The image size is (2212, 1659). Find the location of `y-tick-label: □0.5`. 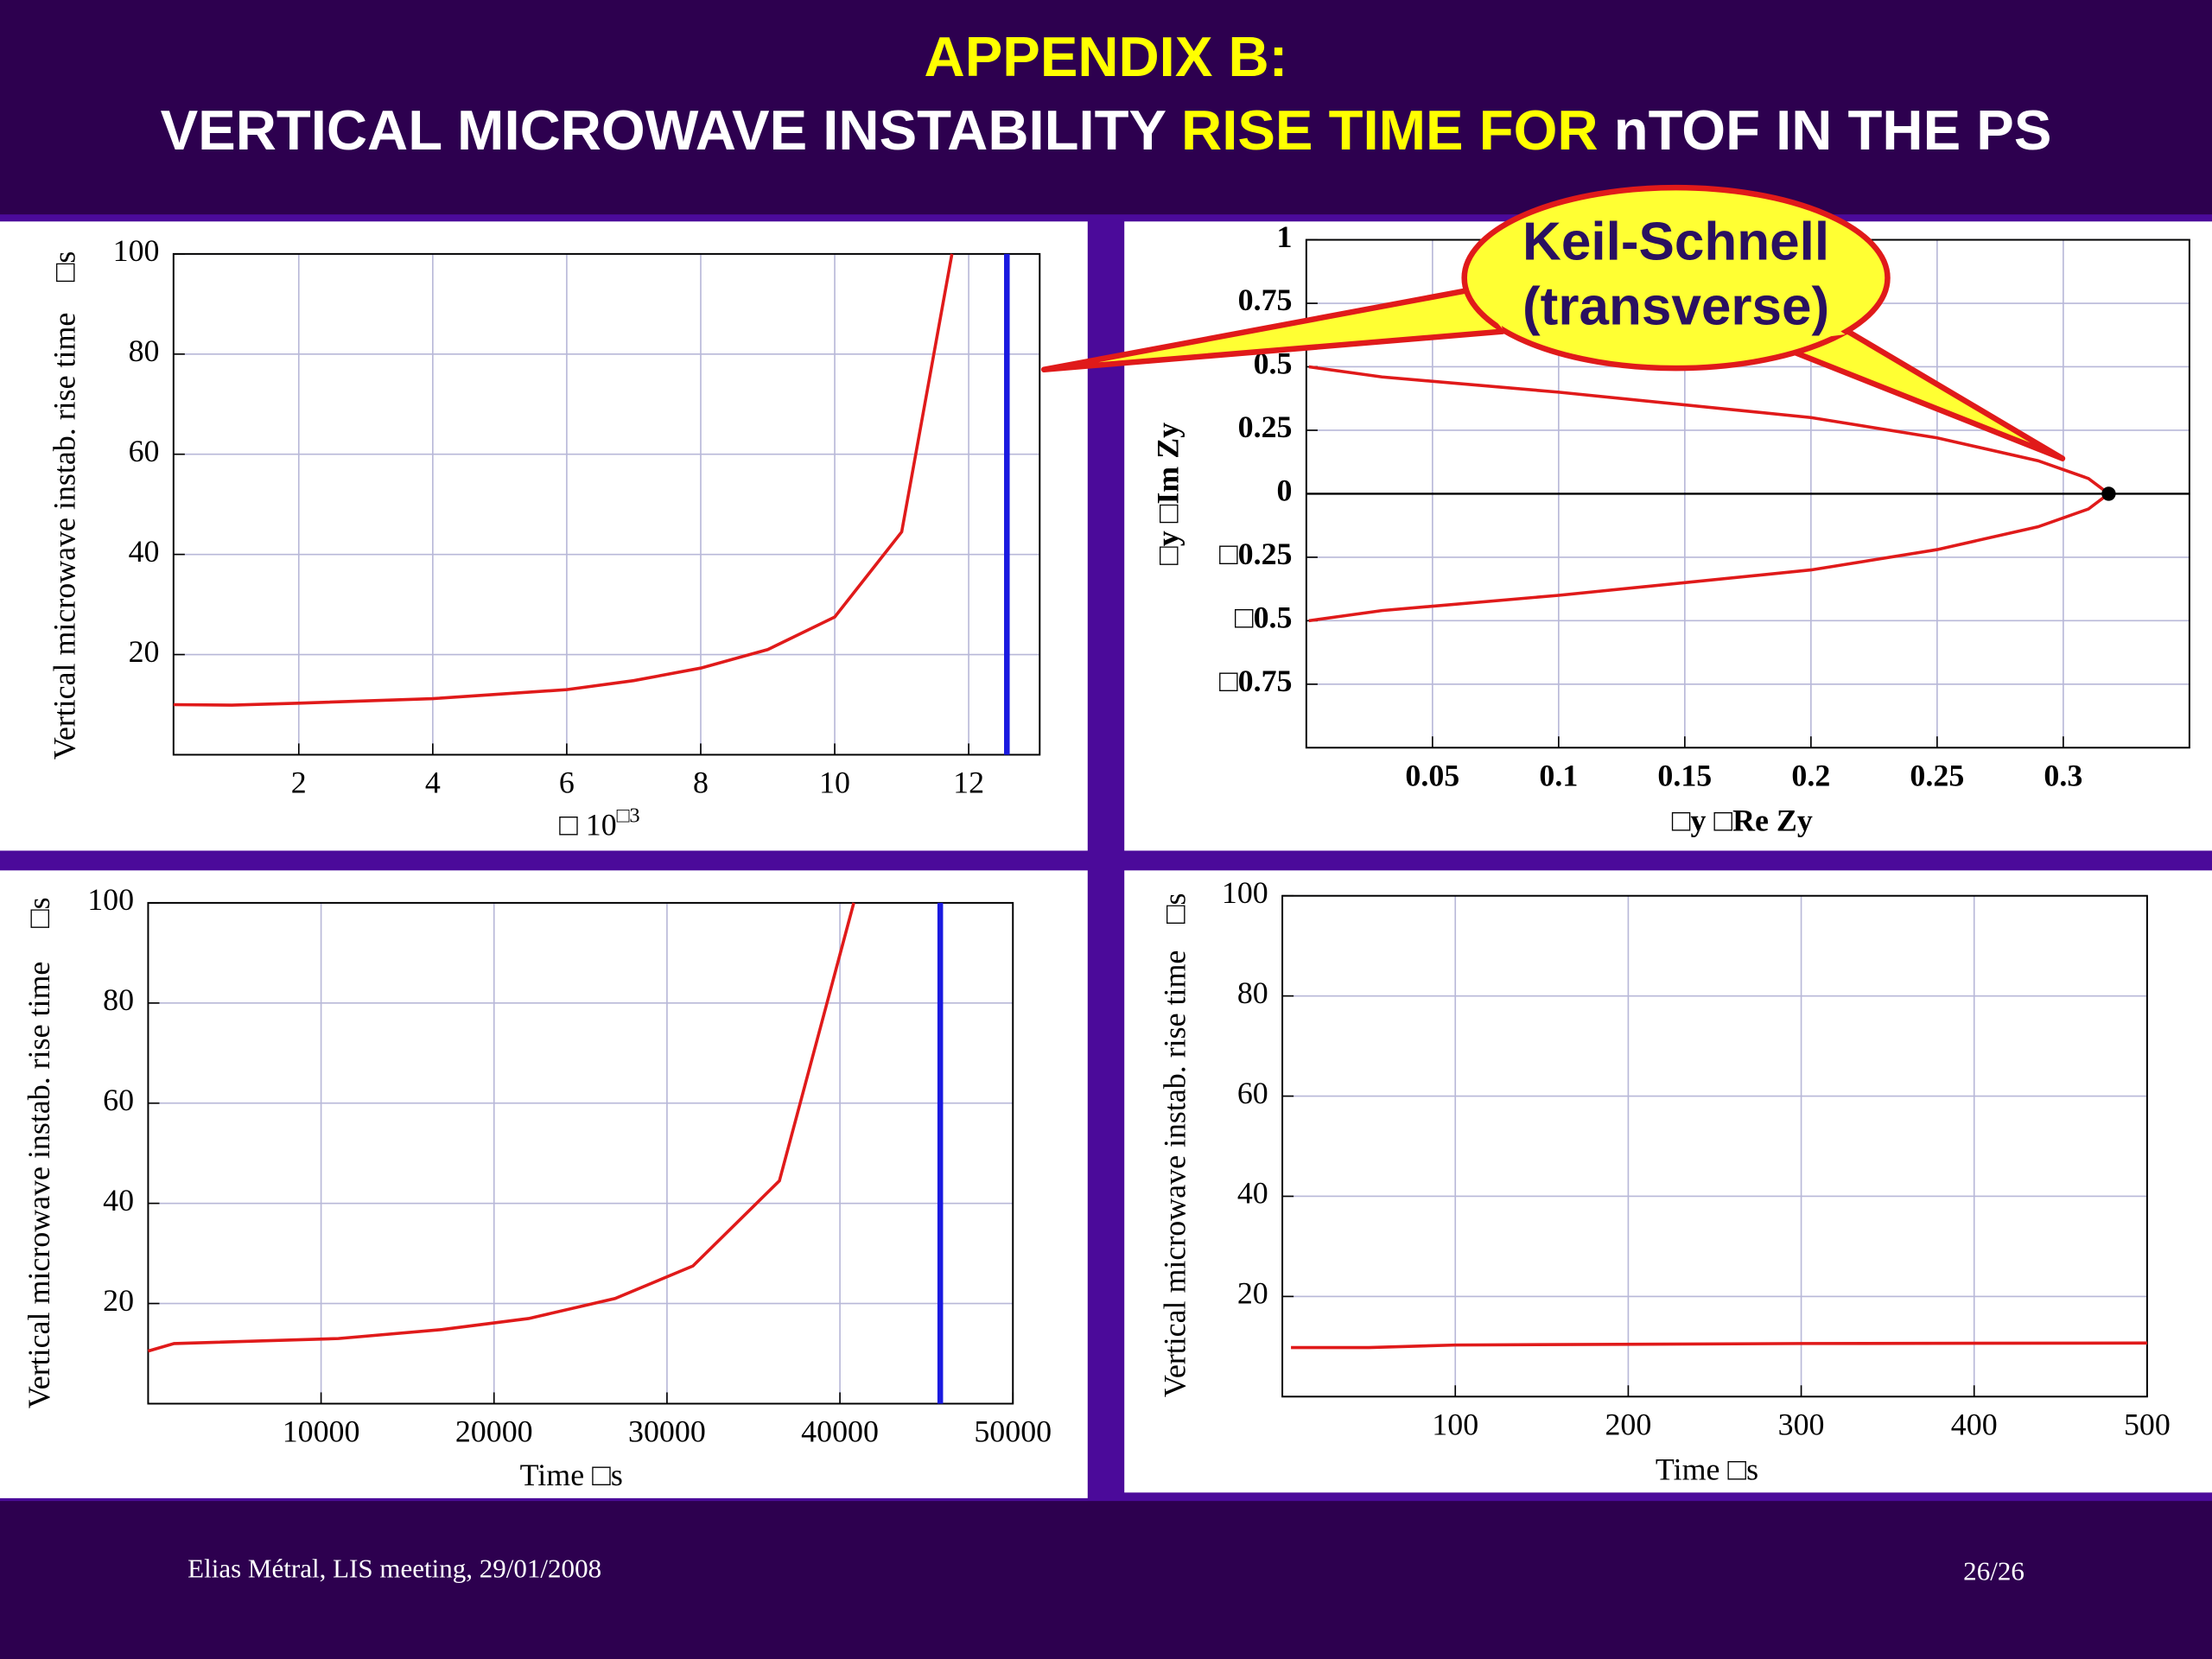

y-tick-label: □0.5 is located at coordinates (1264, 618).